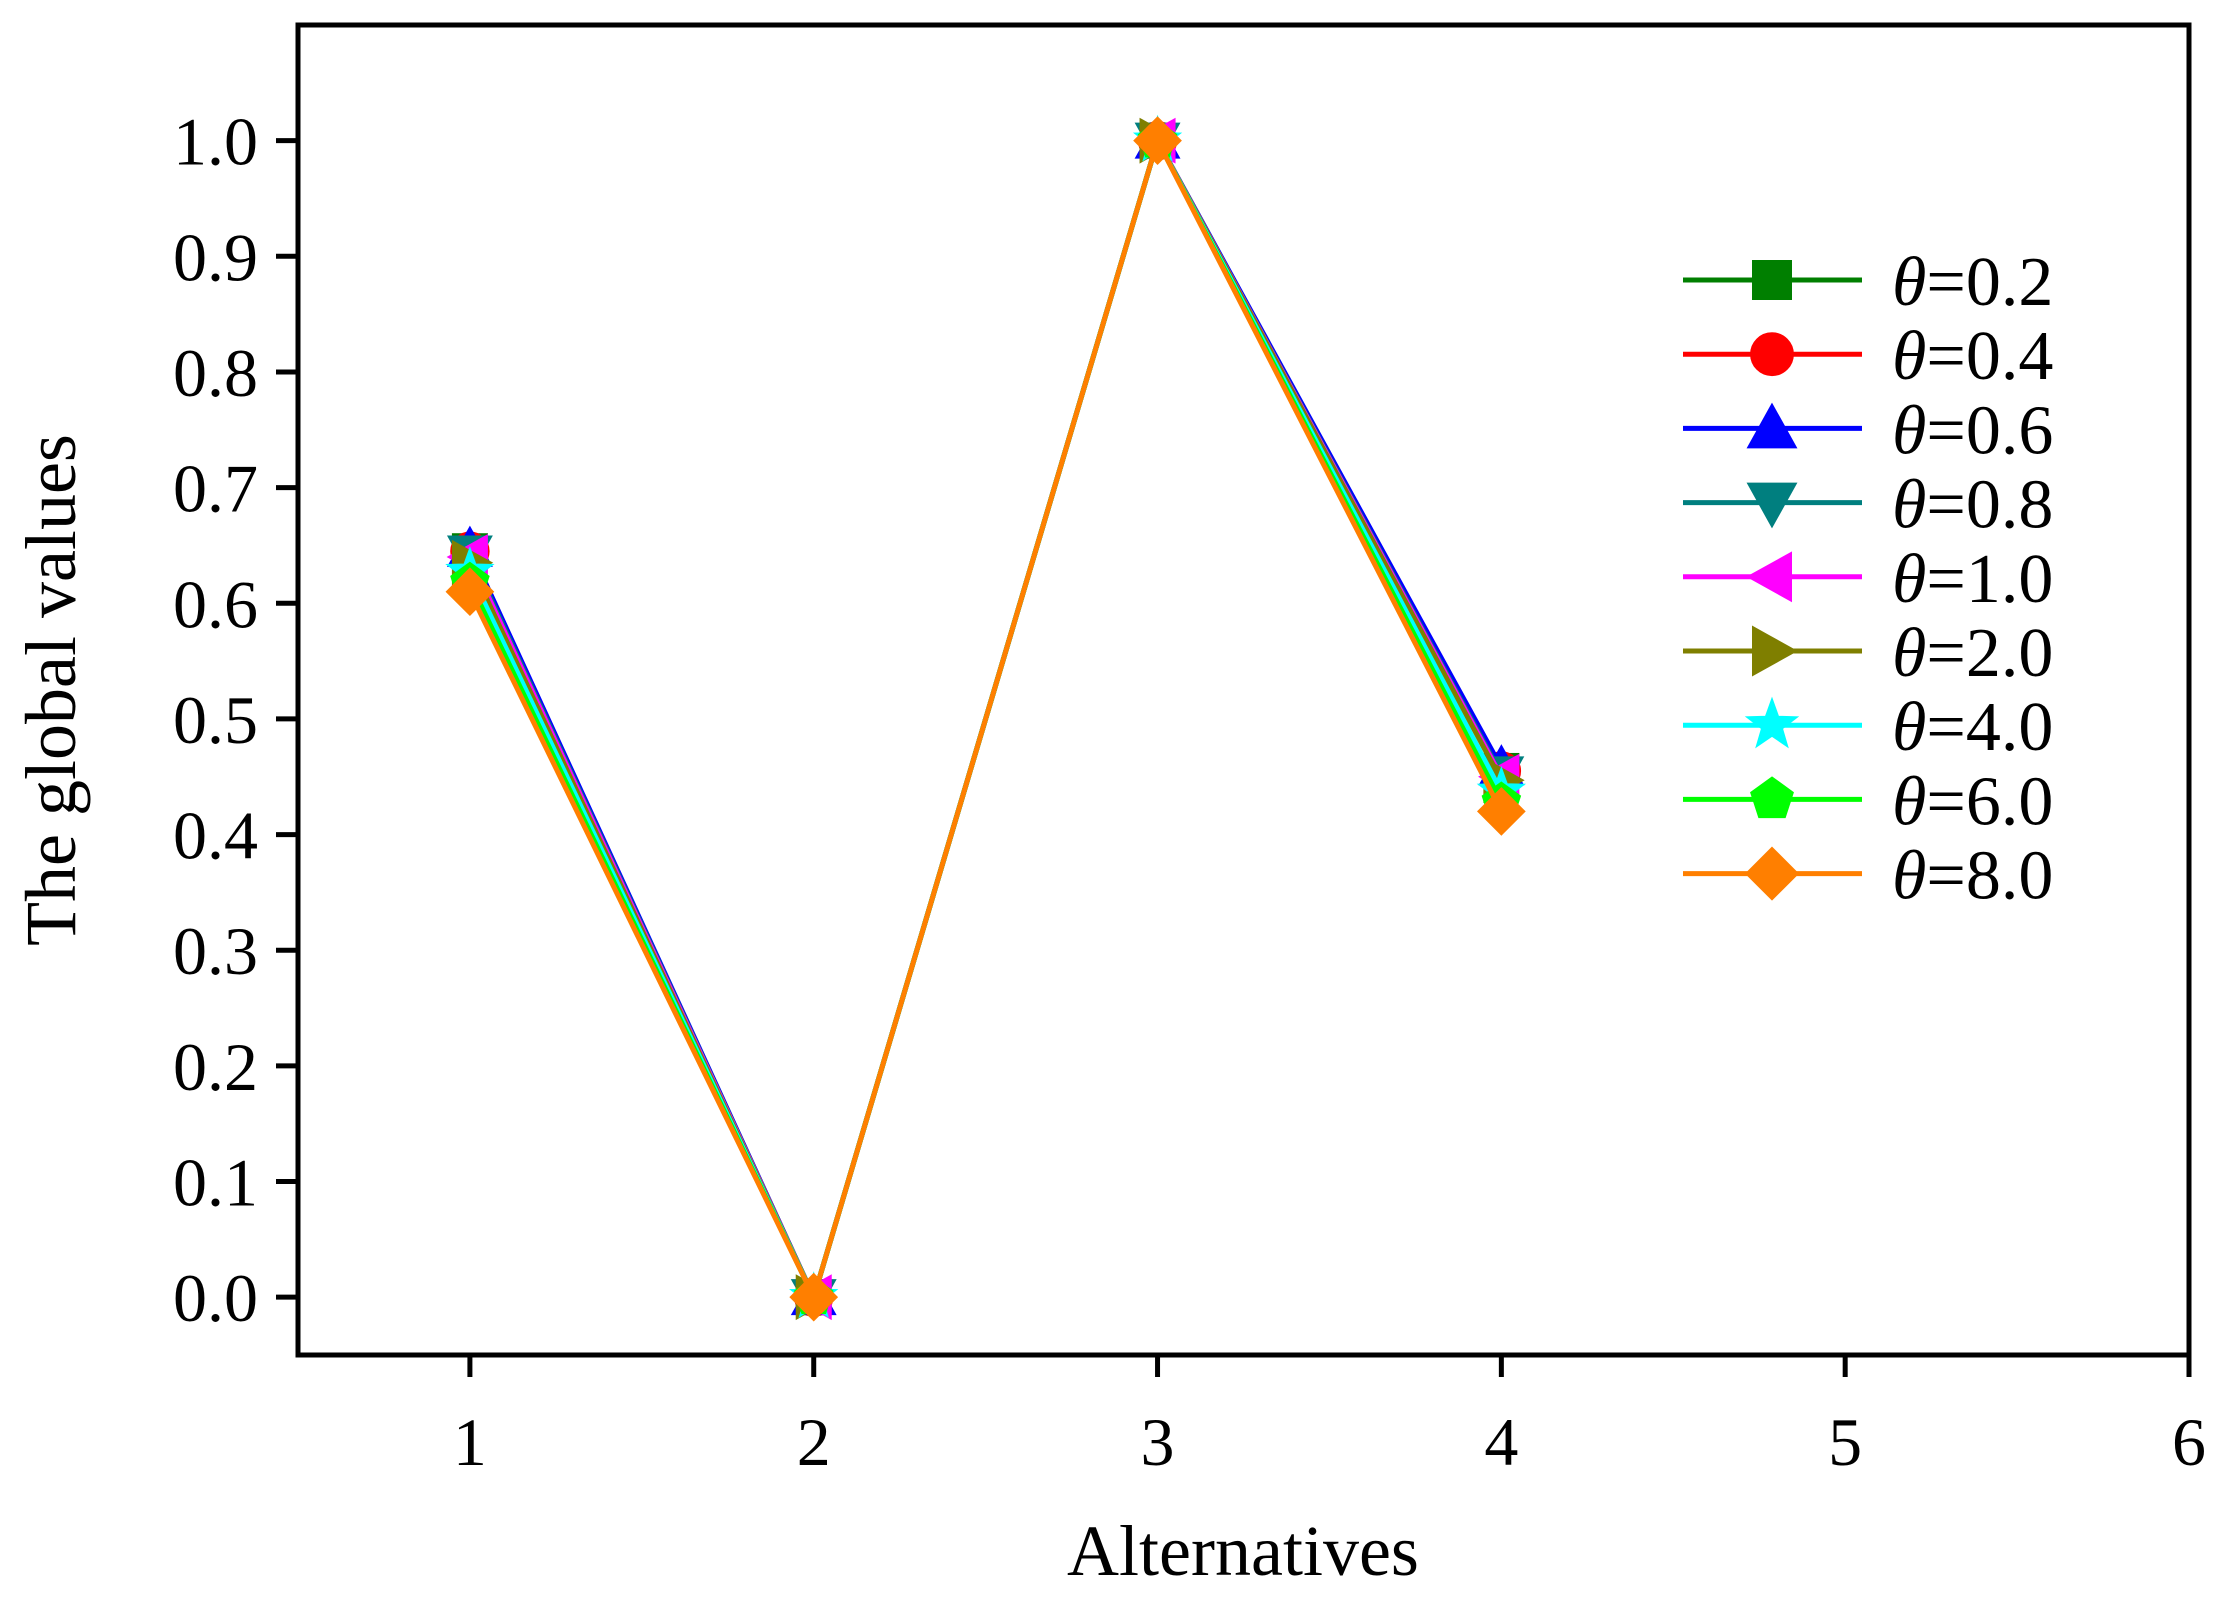 The height and width of the screenshot is (1597, 2217). What do you see at coordinates (2189, 1442) in the screenshot?
I see `x-tick-label: 6` at bounding box center [2189, 1442].